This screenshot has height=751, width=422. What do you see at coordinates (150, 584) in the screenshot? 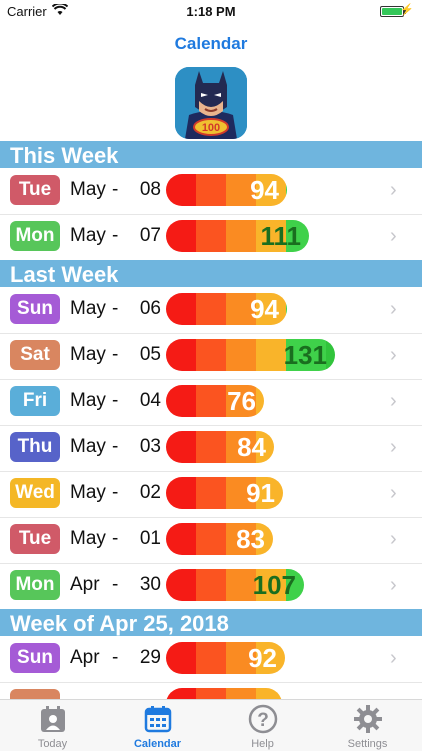
I see `date-number: 30` at bounding box center [150, 584].